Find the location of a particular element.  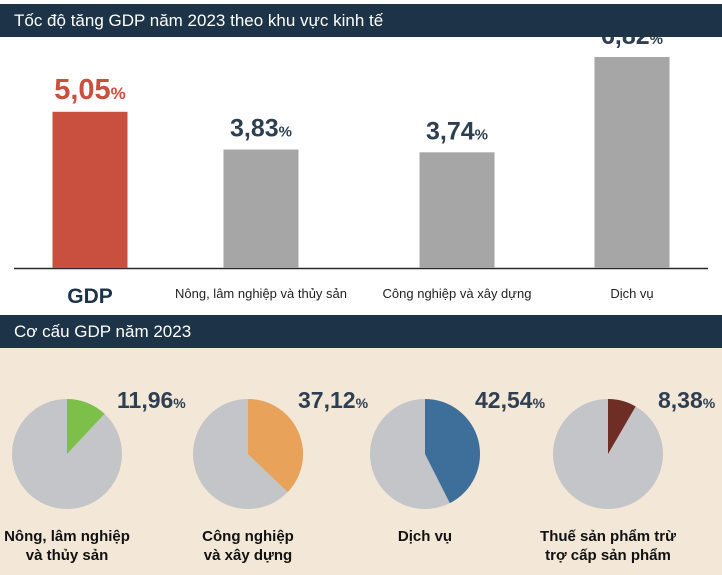

bar-value-label-1: 3,83% is located at coordinates (261, 129).